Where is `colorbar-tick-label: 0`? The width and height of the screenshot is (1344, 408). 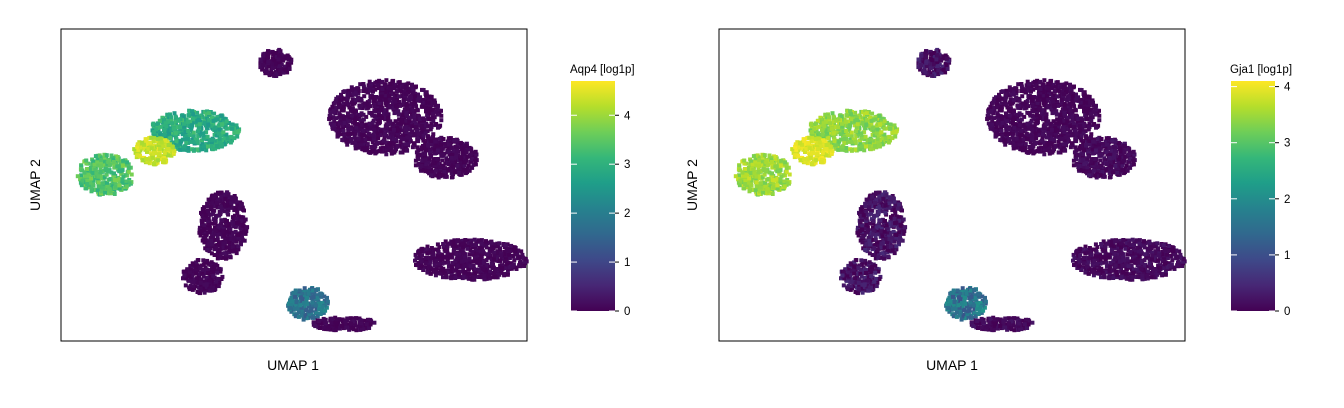
colorbar-tick-label: 0 is located at coordinates (627, 312).